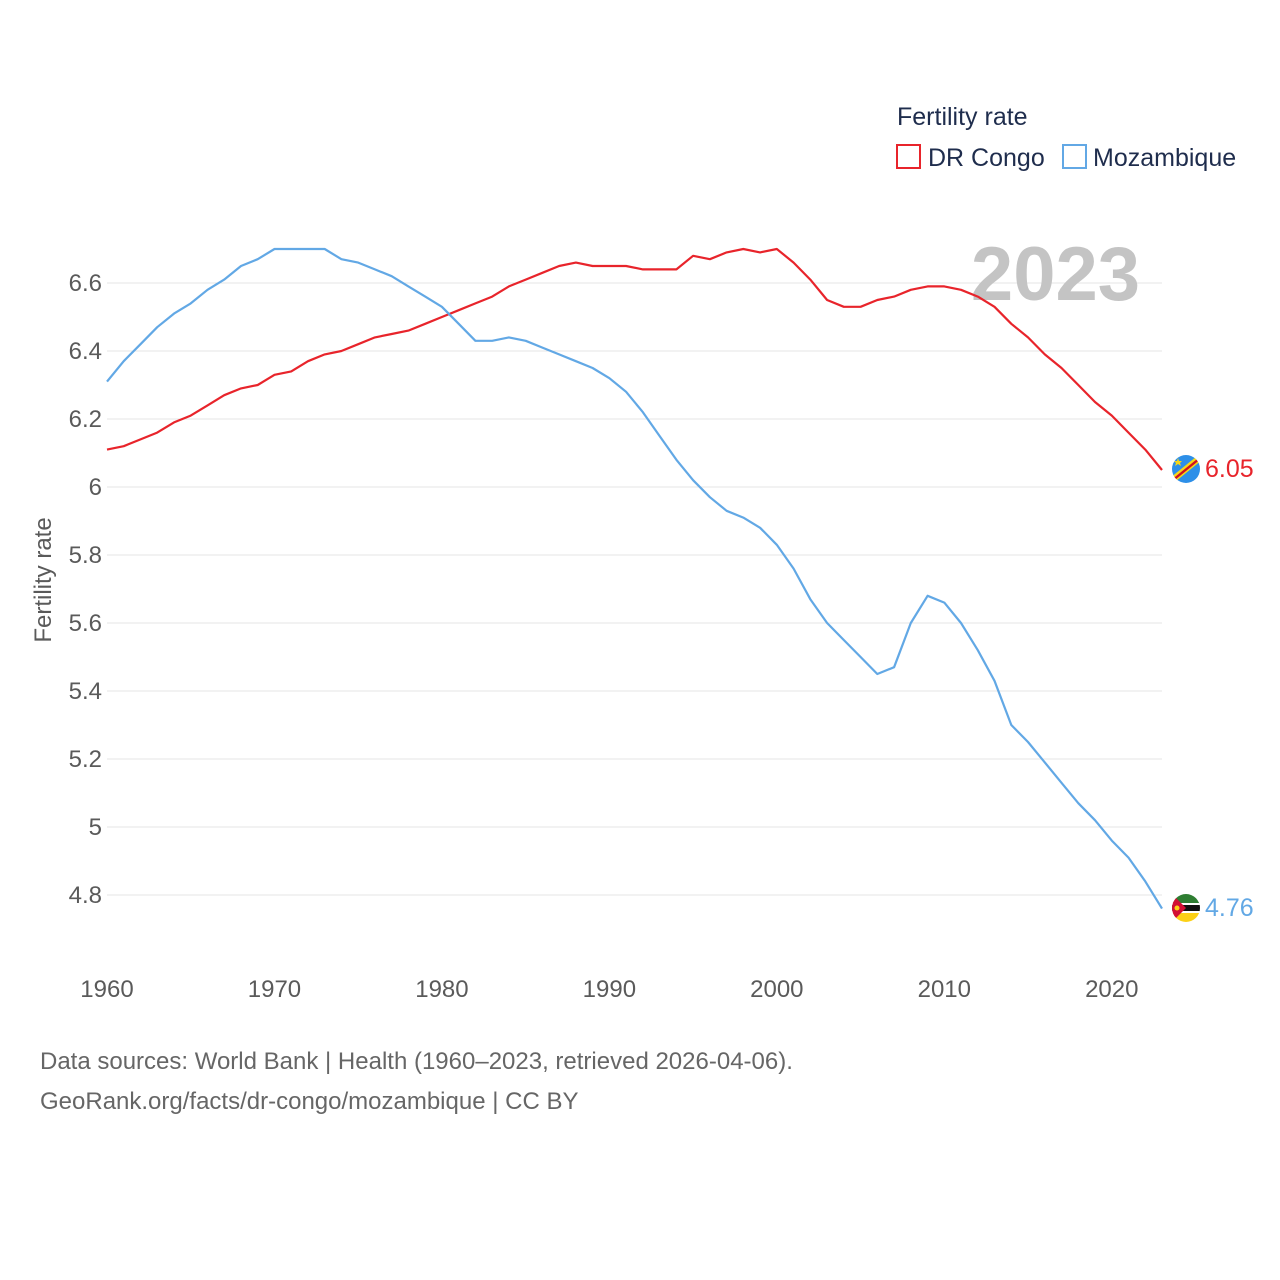  I want to click on y-tick-label: 6.6, so click(85, 283).